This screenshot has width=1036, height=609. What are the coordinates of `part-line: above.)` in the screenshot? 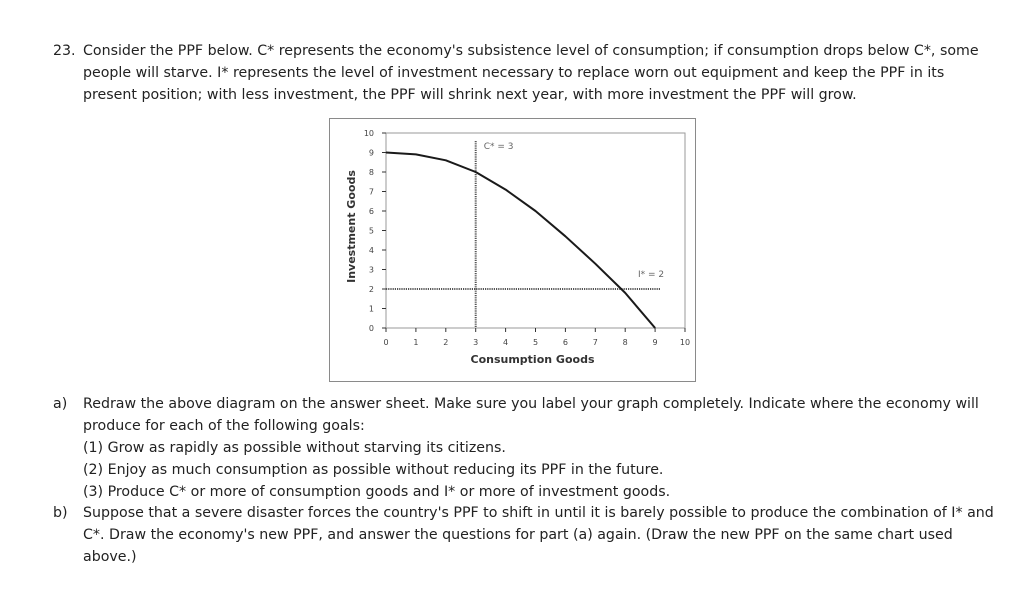 It's located at (110, 557).